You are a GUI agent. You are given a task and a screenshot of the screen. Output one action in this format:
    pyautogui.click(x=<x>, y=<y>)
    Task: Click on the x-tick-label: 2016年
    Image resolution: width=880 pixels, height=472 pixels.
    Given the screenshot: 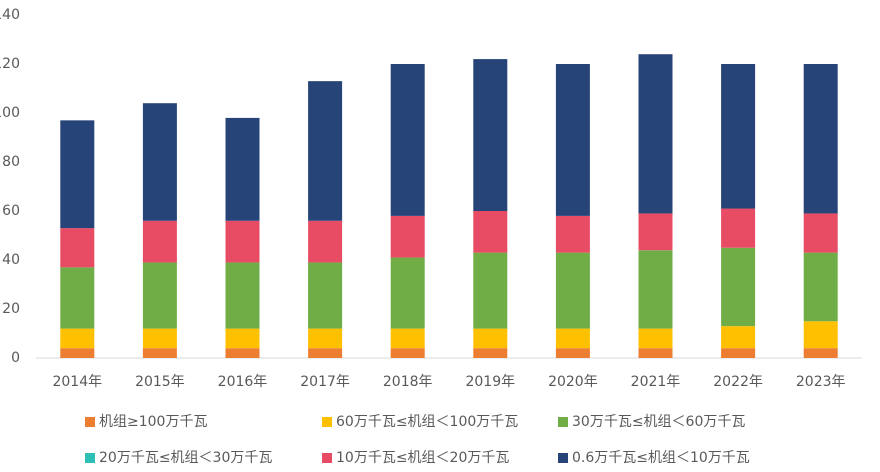 What is the action you would take?
    pyautogui.click(x=243, y=382)
    